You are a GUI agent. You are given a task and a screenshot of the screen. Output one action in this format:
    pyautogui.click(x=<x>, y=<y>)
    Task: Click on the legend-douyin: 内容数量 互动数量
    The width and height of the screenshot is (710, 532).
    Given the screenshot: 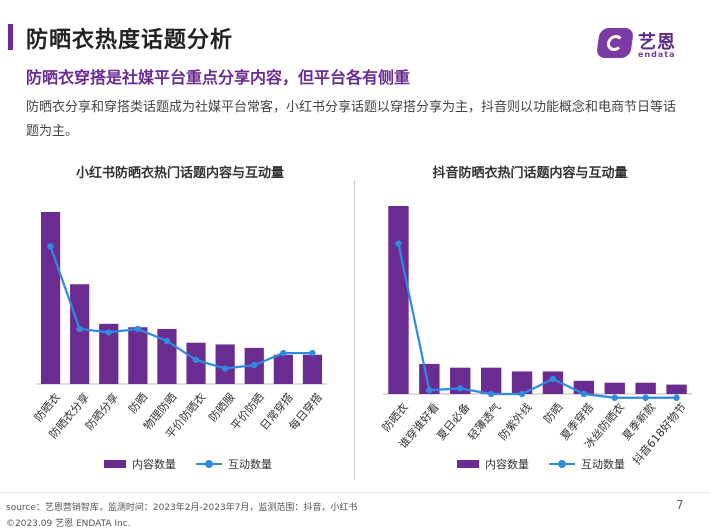 What is the action you would take?
    pyautogui.click(x=541, y=464)
    